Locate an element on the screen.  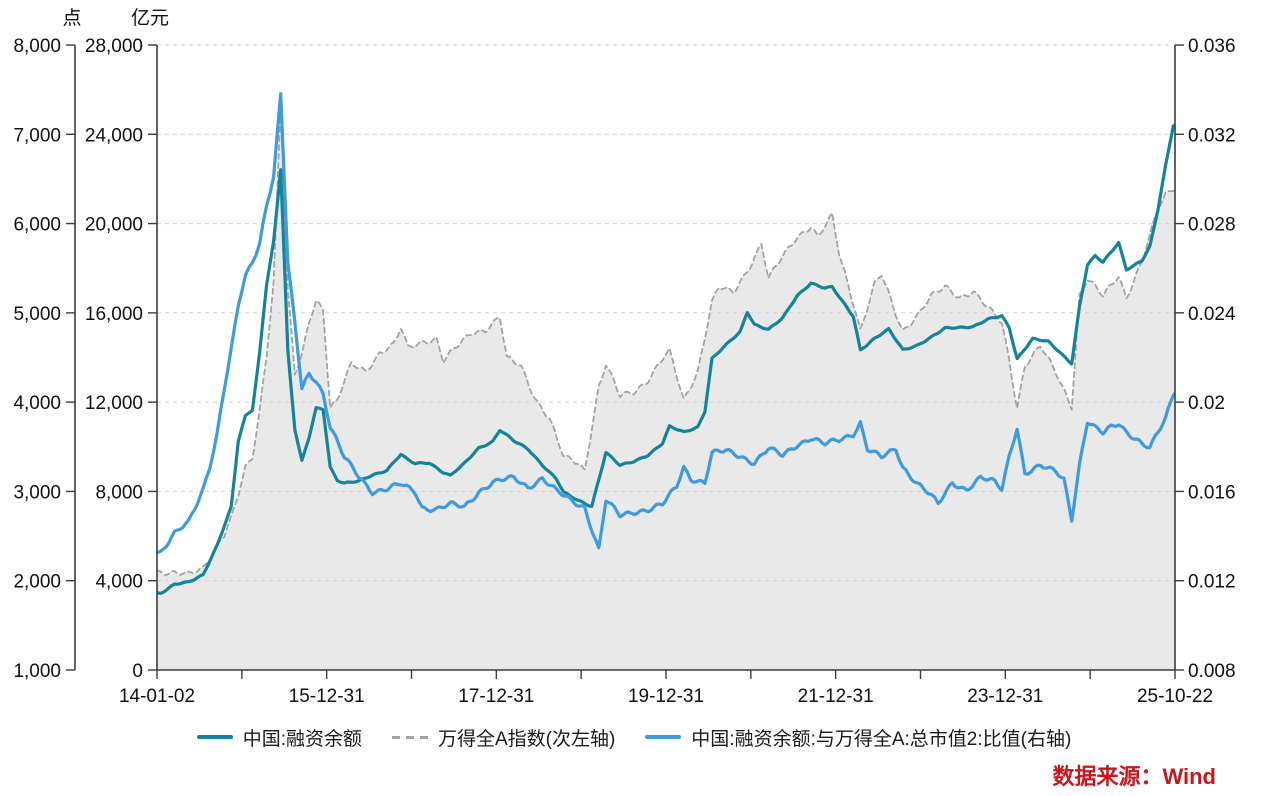
y-tick-label-points: 2,000 is located at coordinates (37, 582).